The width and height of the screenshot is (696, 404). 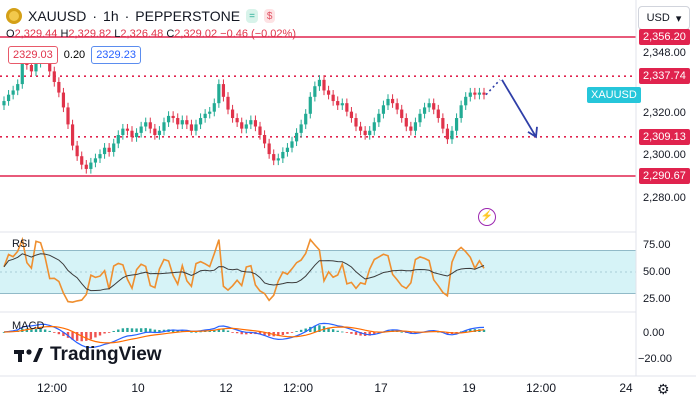 What do you see at coordinates (664, 37) in the screenshot?
I see `level-price-tag: 2,356.20` at bounding box center [664, 37].